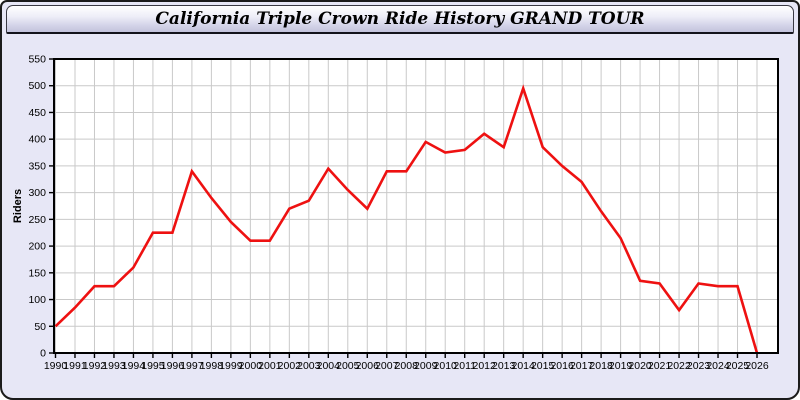  Describe the element at coordinates (212, 366) in the screenshot. I see `x-tick-label: 1998` at that location.